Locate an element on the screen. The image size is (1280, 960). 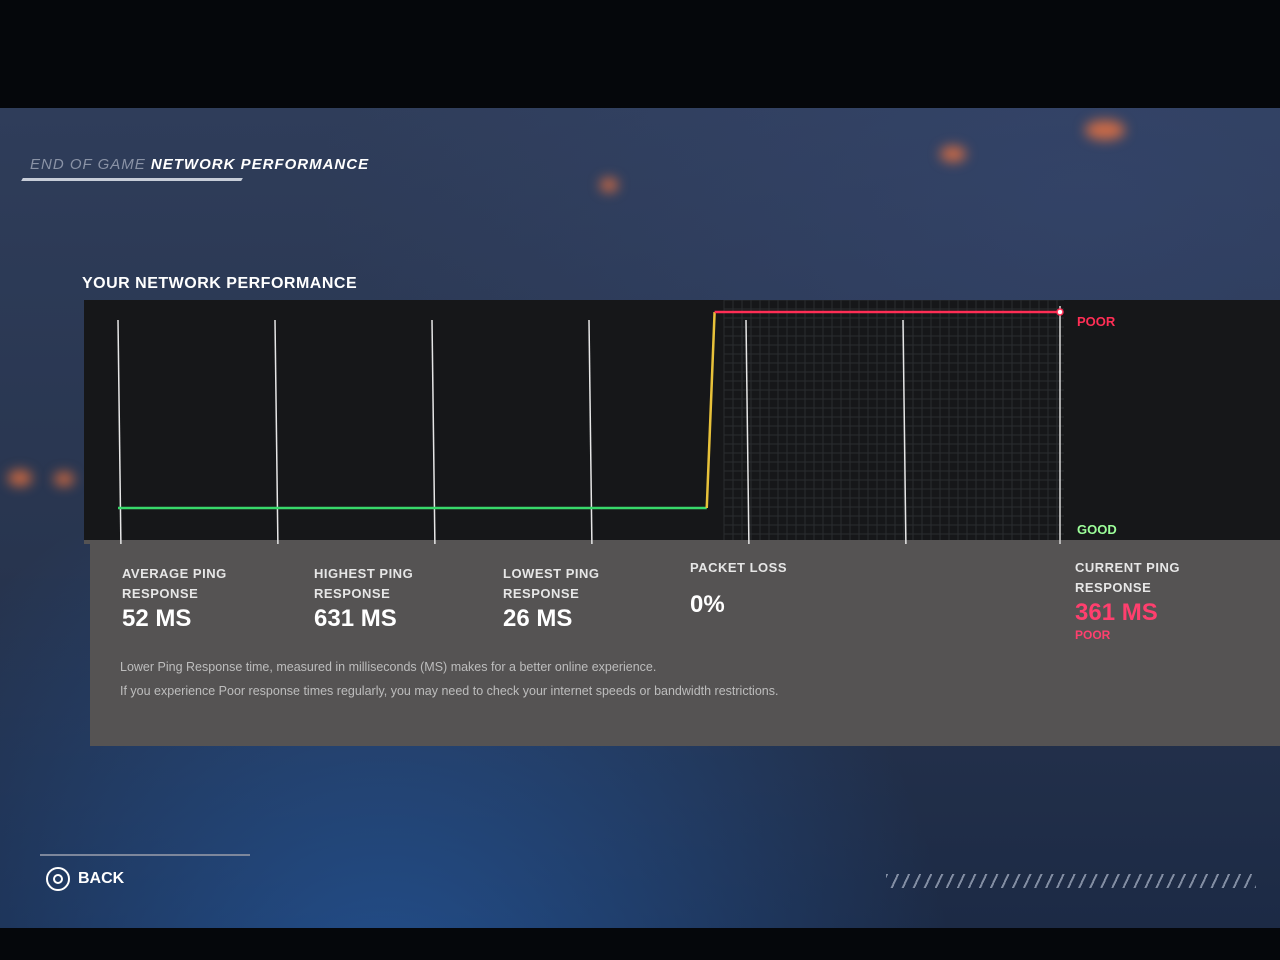
current-ping-value: 361 MS is located at coordinates (1116, 612).